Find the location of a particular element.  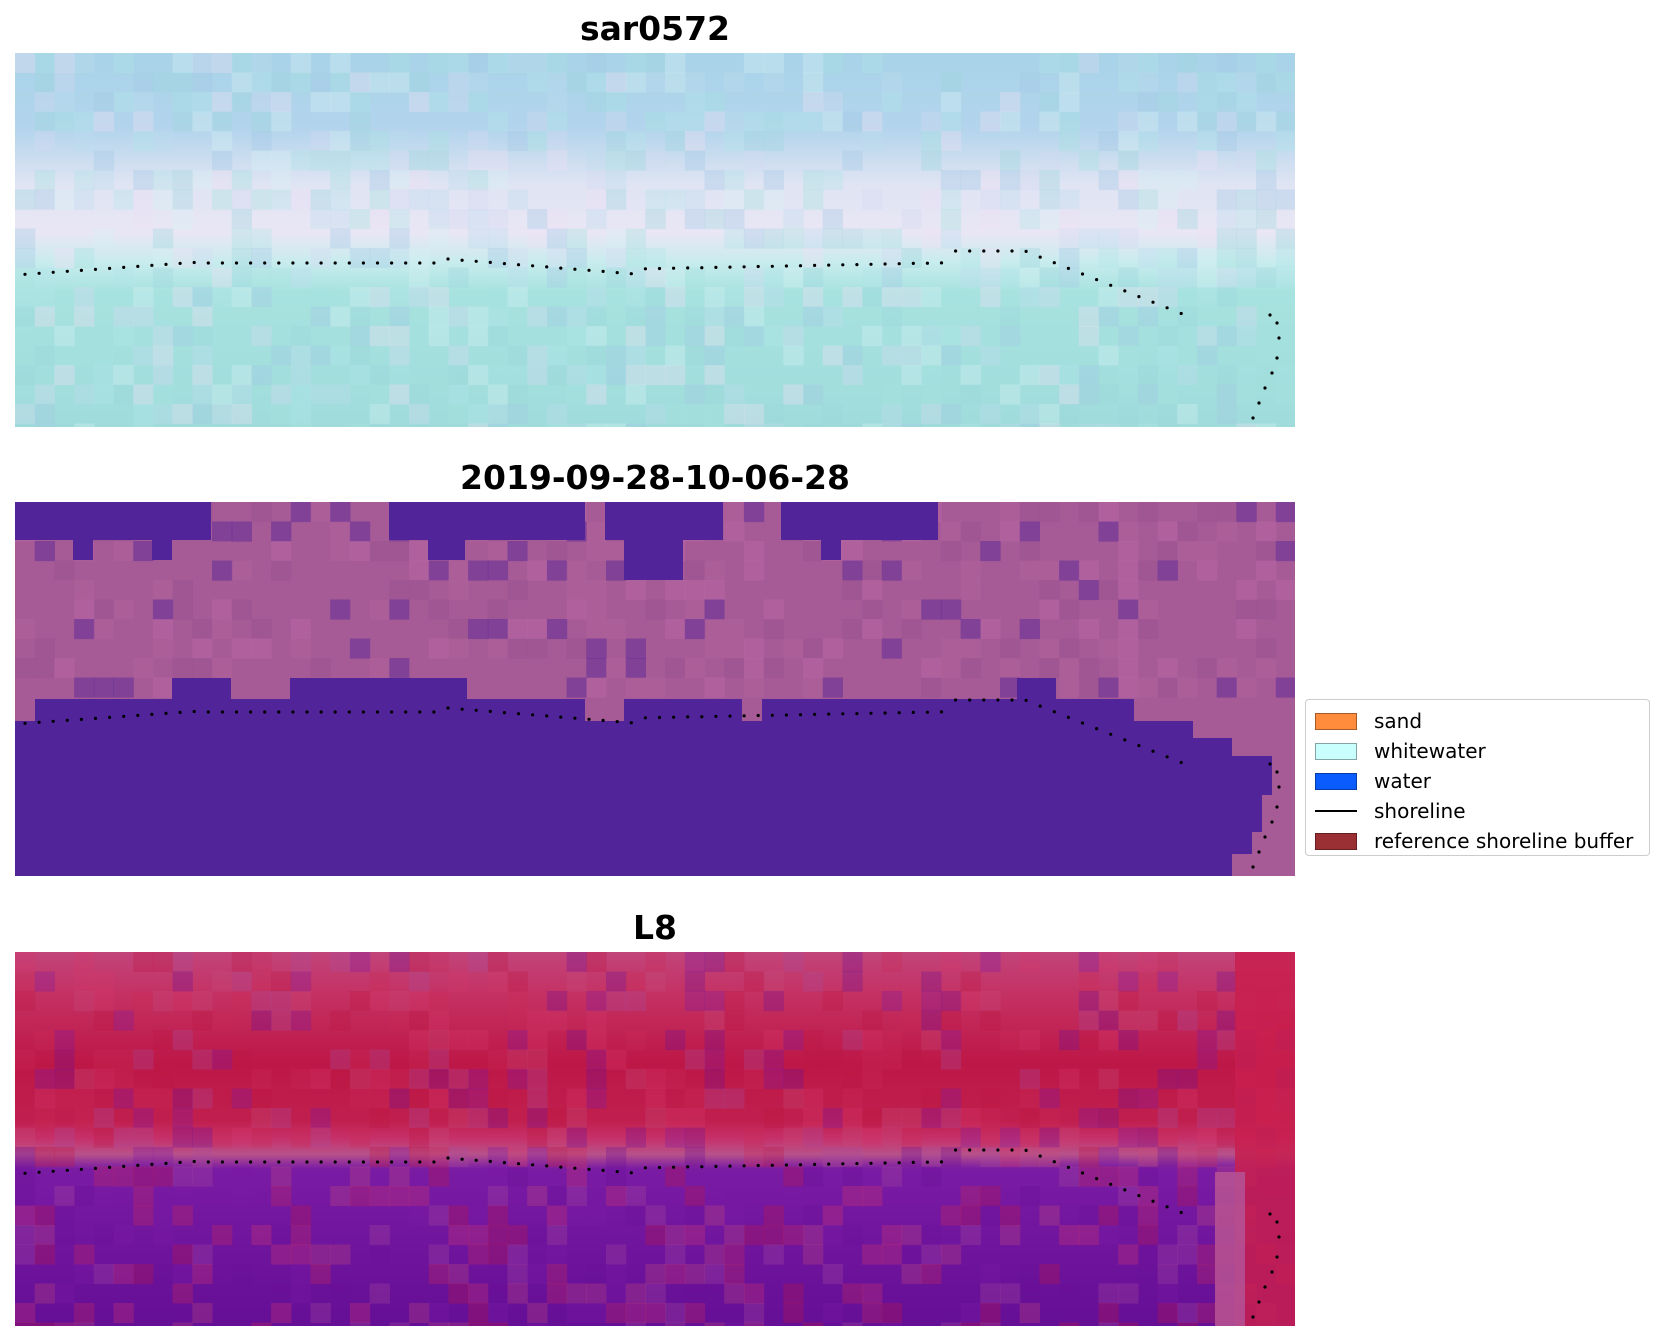

shoreline-trace-classified is located at coordinates (652, 783).